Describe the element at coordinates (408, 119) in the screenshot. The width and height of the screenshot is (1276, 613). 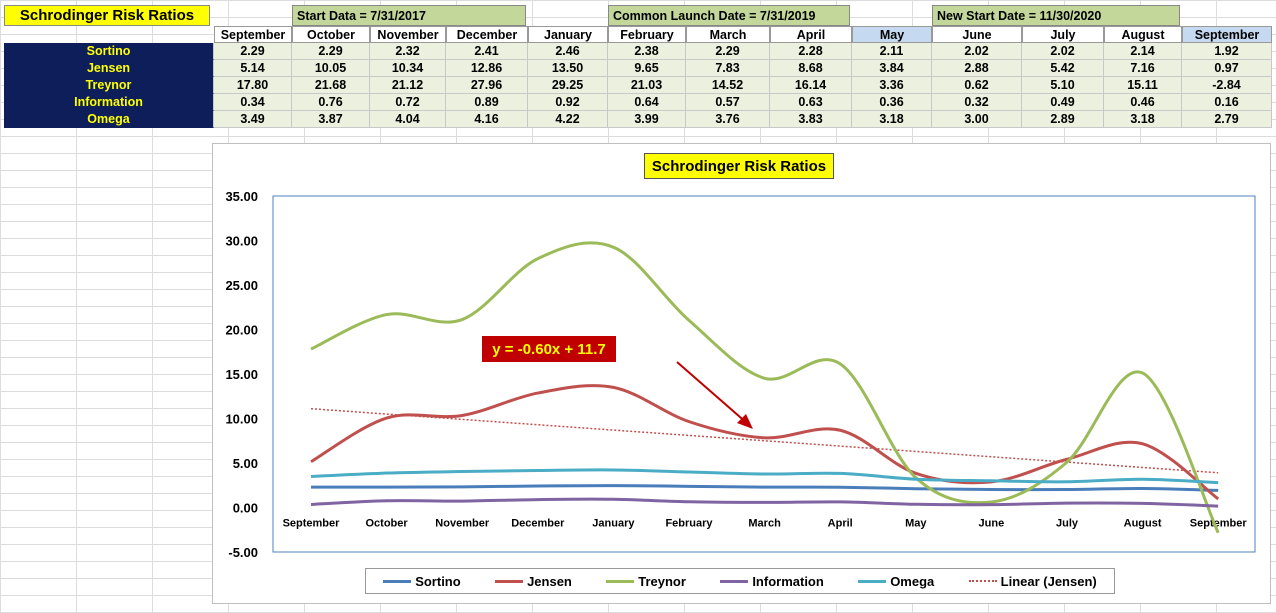
I see `value-cell: 4.04` at that location.